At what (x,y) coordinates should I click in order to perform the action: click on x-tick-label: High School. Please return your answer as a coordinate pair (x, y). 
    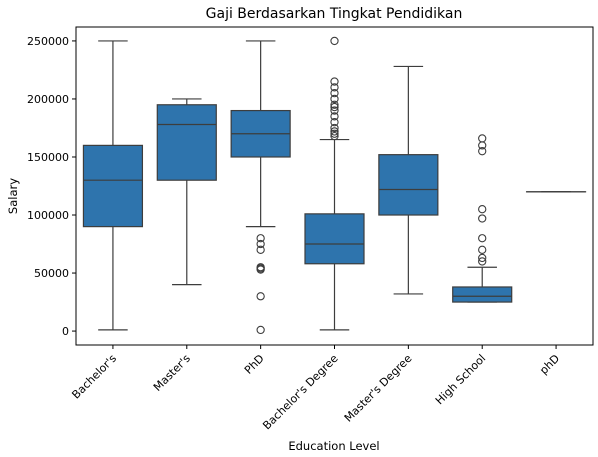
    Looking at the image, I should click on (460, 379).